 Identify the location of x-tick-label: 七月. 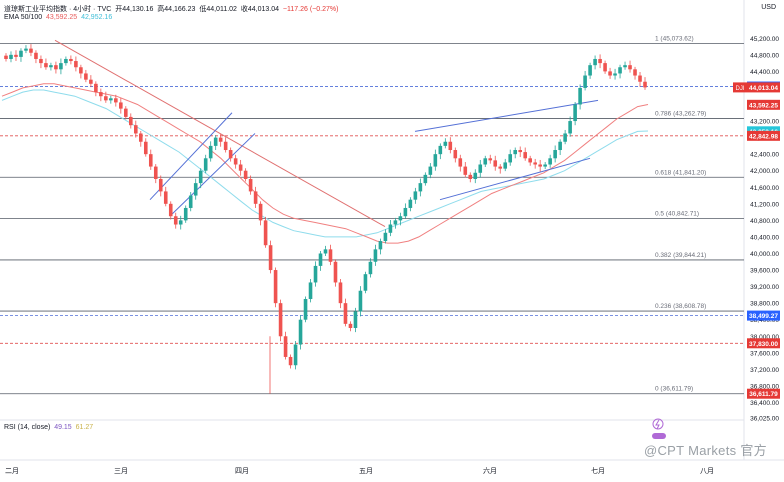
(598, 470).